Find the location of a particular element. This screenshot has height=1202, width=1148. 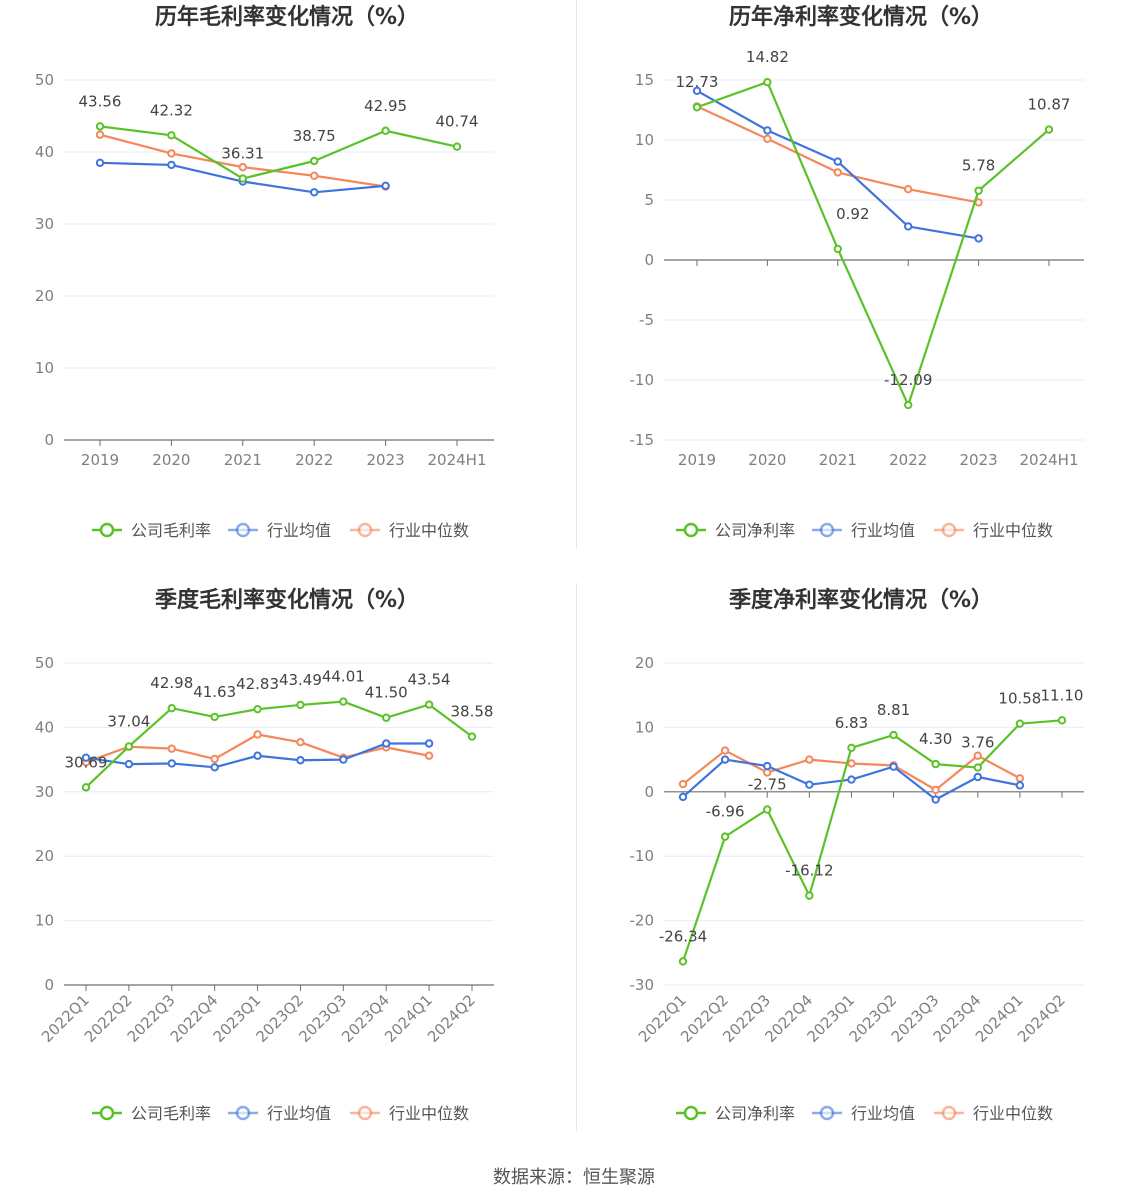

data-label: 4.30 is located at coordinates (935, 739).